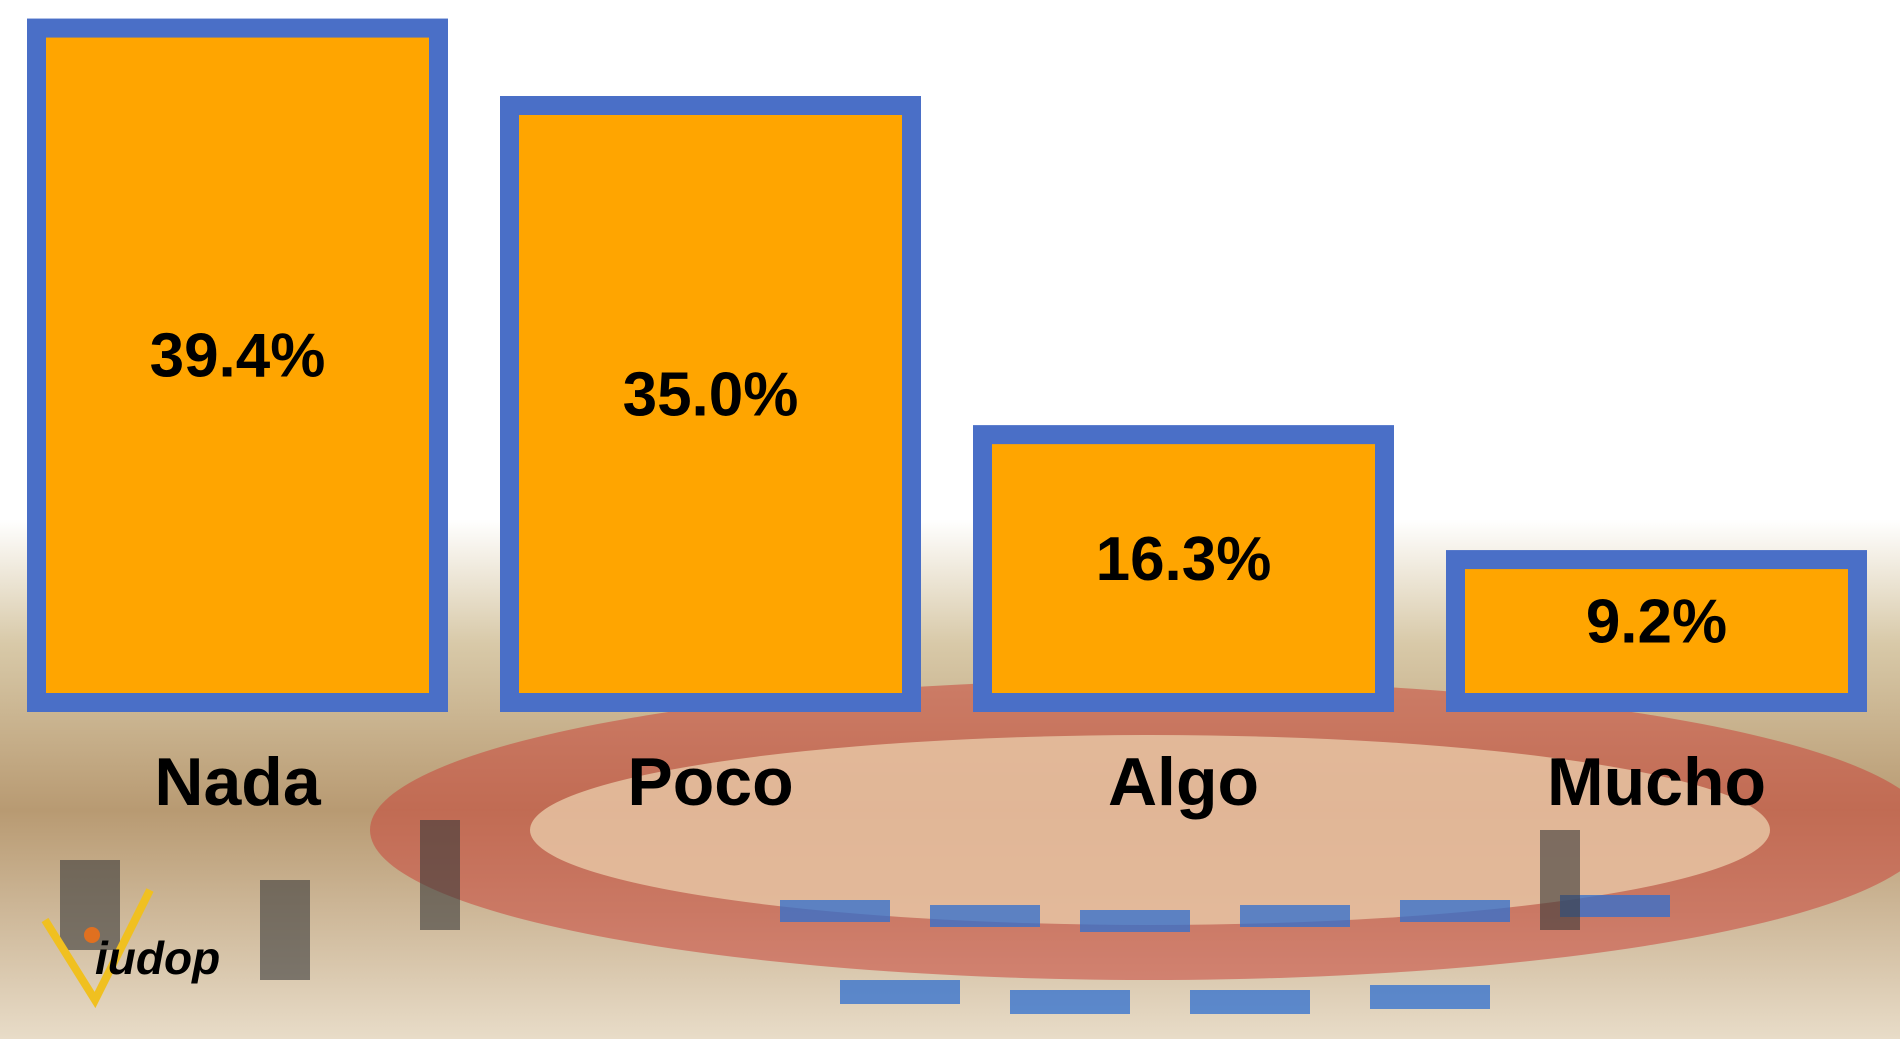  Describe the element at coordinates (1656, 782) in the screenshot. I see `x-tick-label: Mucho` at that location.